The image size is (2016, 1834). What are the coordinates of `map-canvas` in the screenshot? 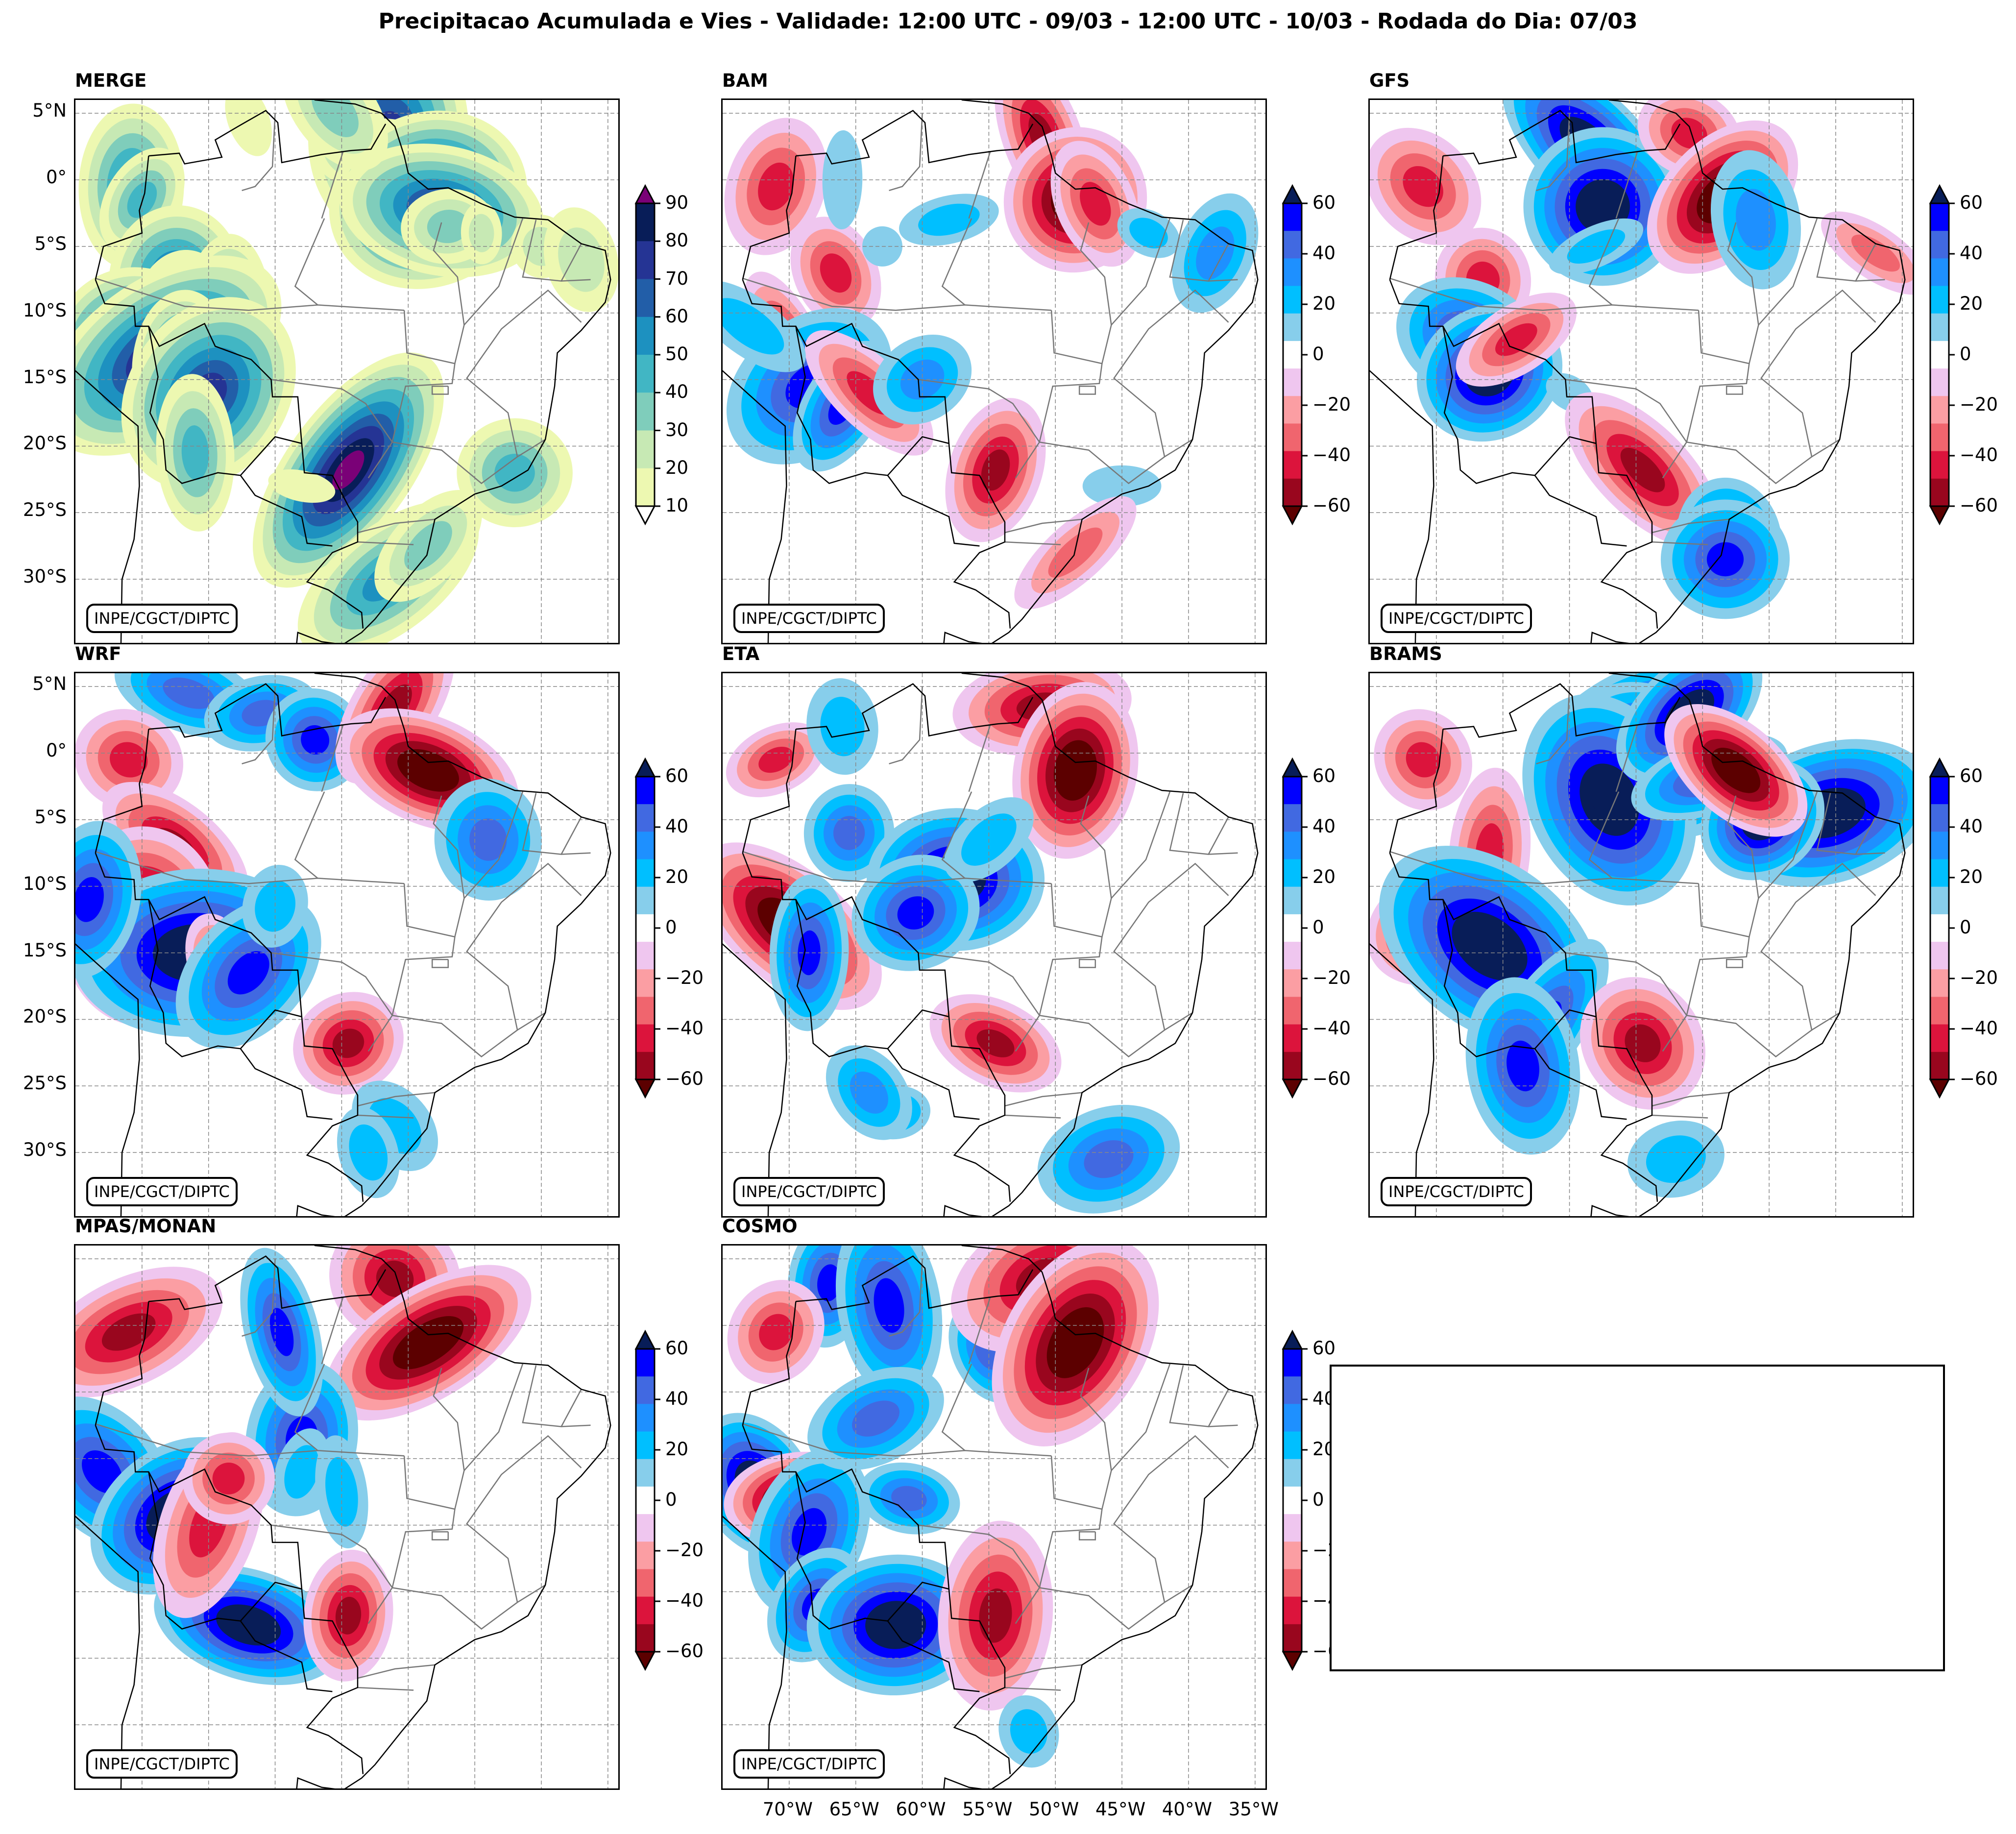 It's located at (346, 1517).